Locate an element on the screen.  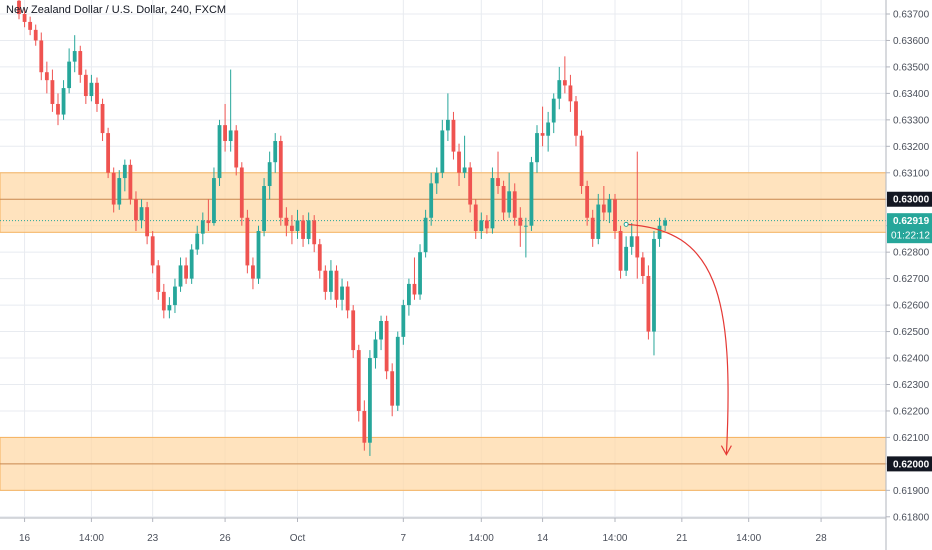
price-tick-label: 0.63500 is located at coordinates (911, 67).